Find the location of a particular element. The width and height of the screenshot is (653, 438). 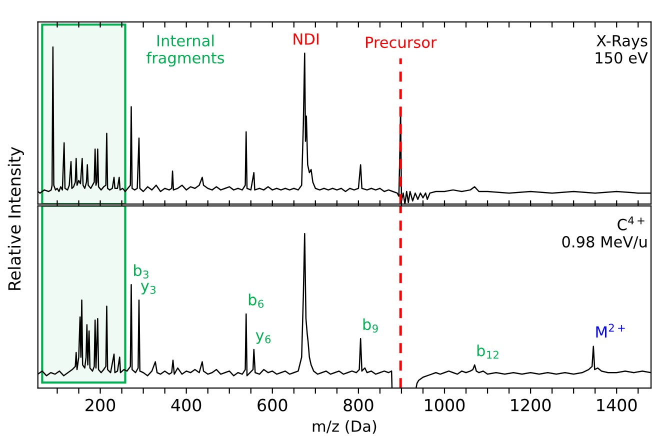

annotation: b$_{6}$ is located at coordinates (256, 301).